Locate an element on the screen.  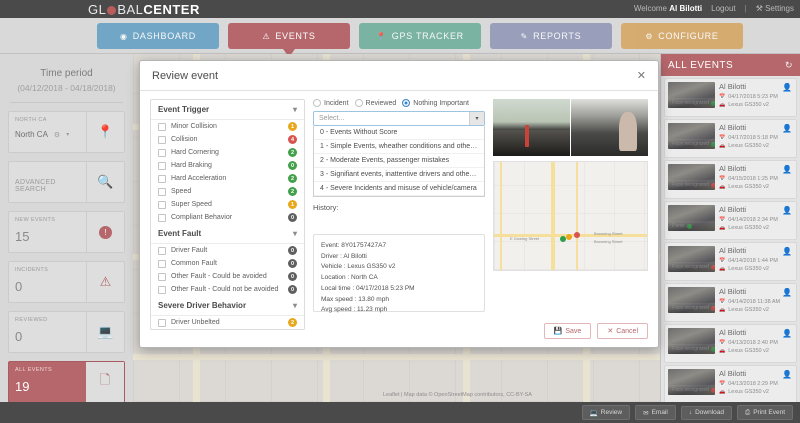
save-button: 💾 Save is located at coordinates (567, 331).